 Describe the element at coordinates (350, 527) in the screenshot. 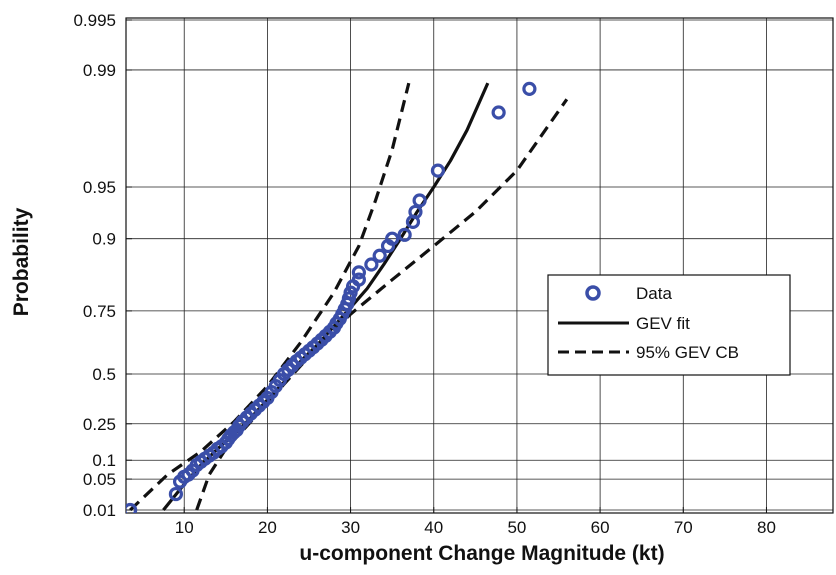

I see `x-tick-label: 30` at that location.